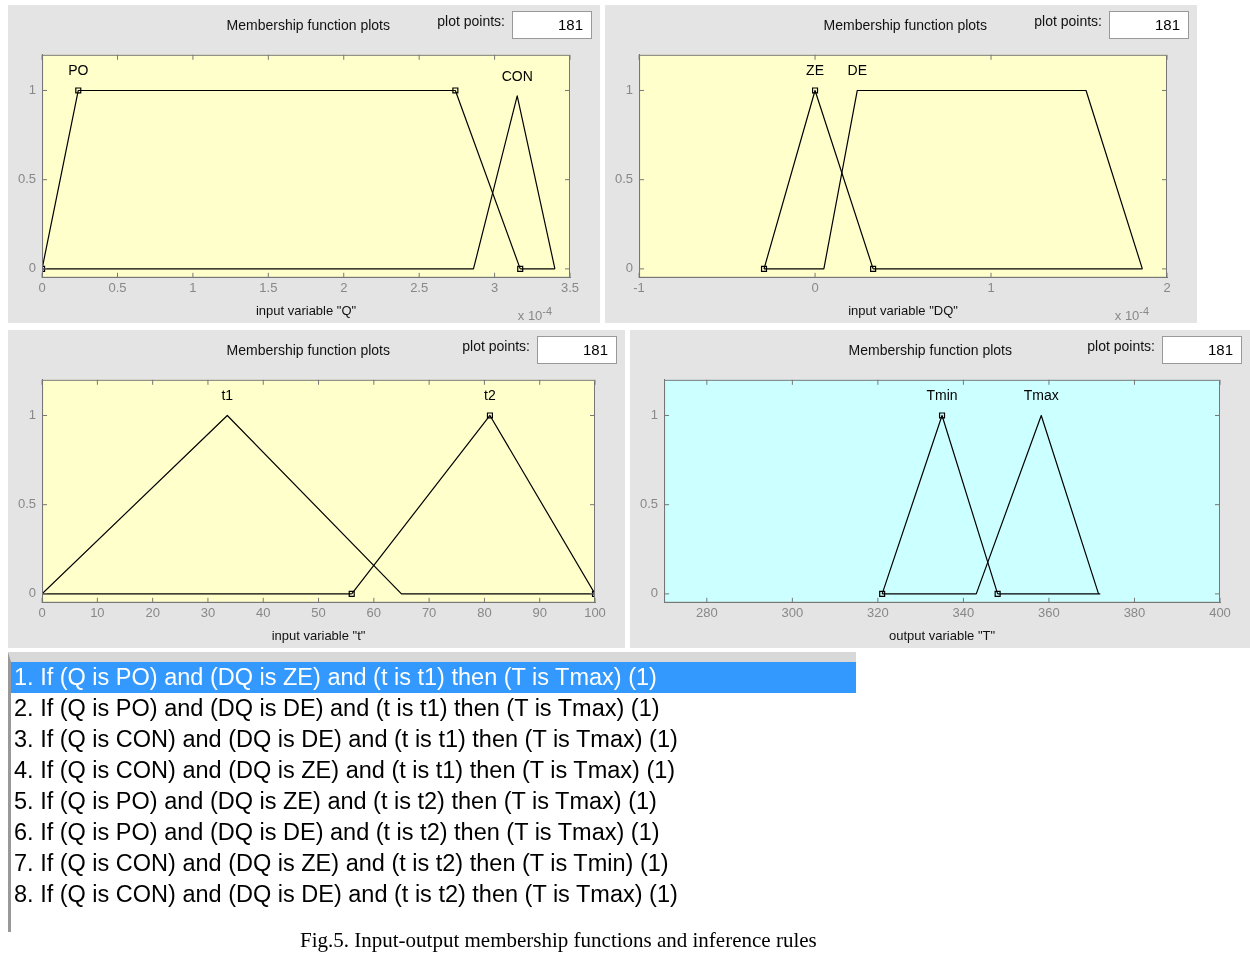 This screenshot has height=958, width=1250. Describe the element at coordinates (1049, 613) in the screenshot. I see `x-tick-label: 360` at that location.